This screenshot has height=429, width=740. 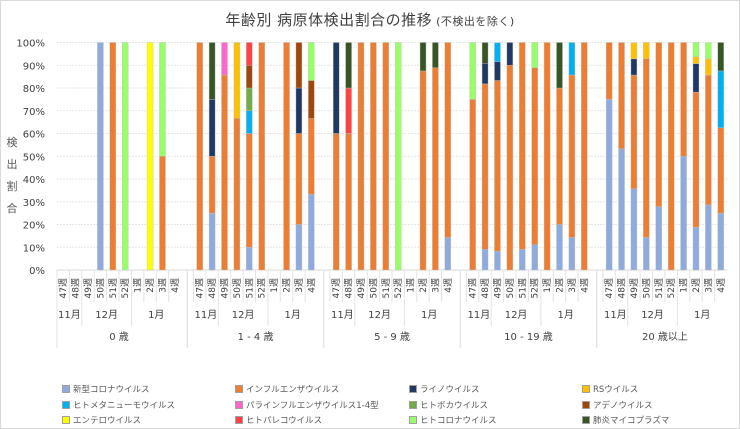 I want to click on x-tick-label-week: 3週, so click(x=162, y=285).